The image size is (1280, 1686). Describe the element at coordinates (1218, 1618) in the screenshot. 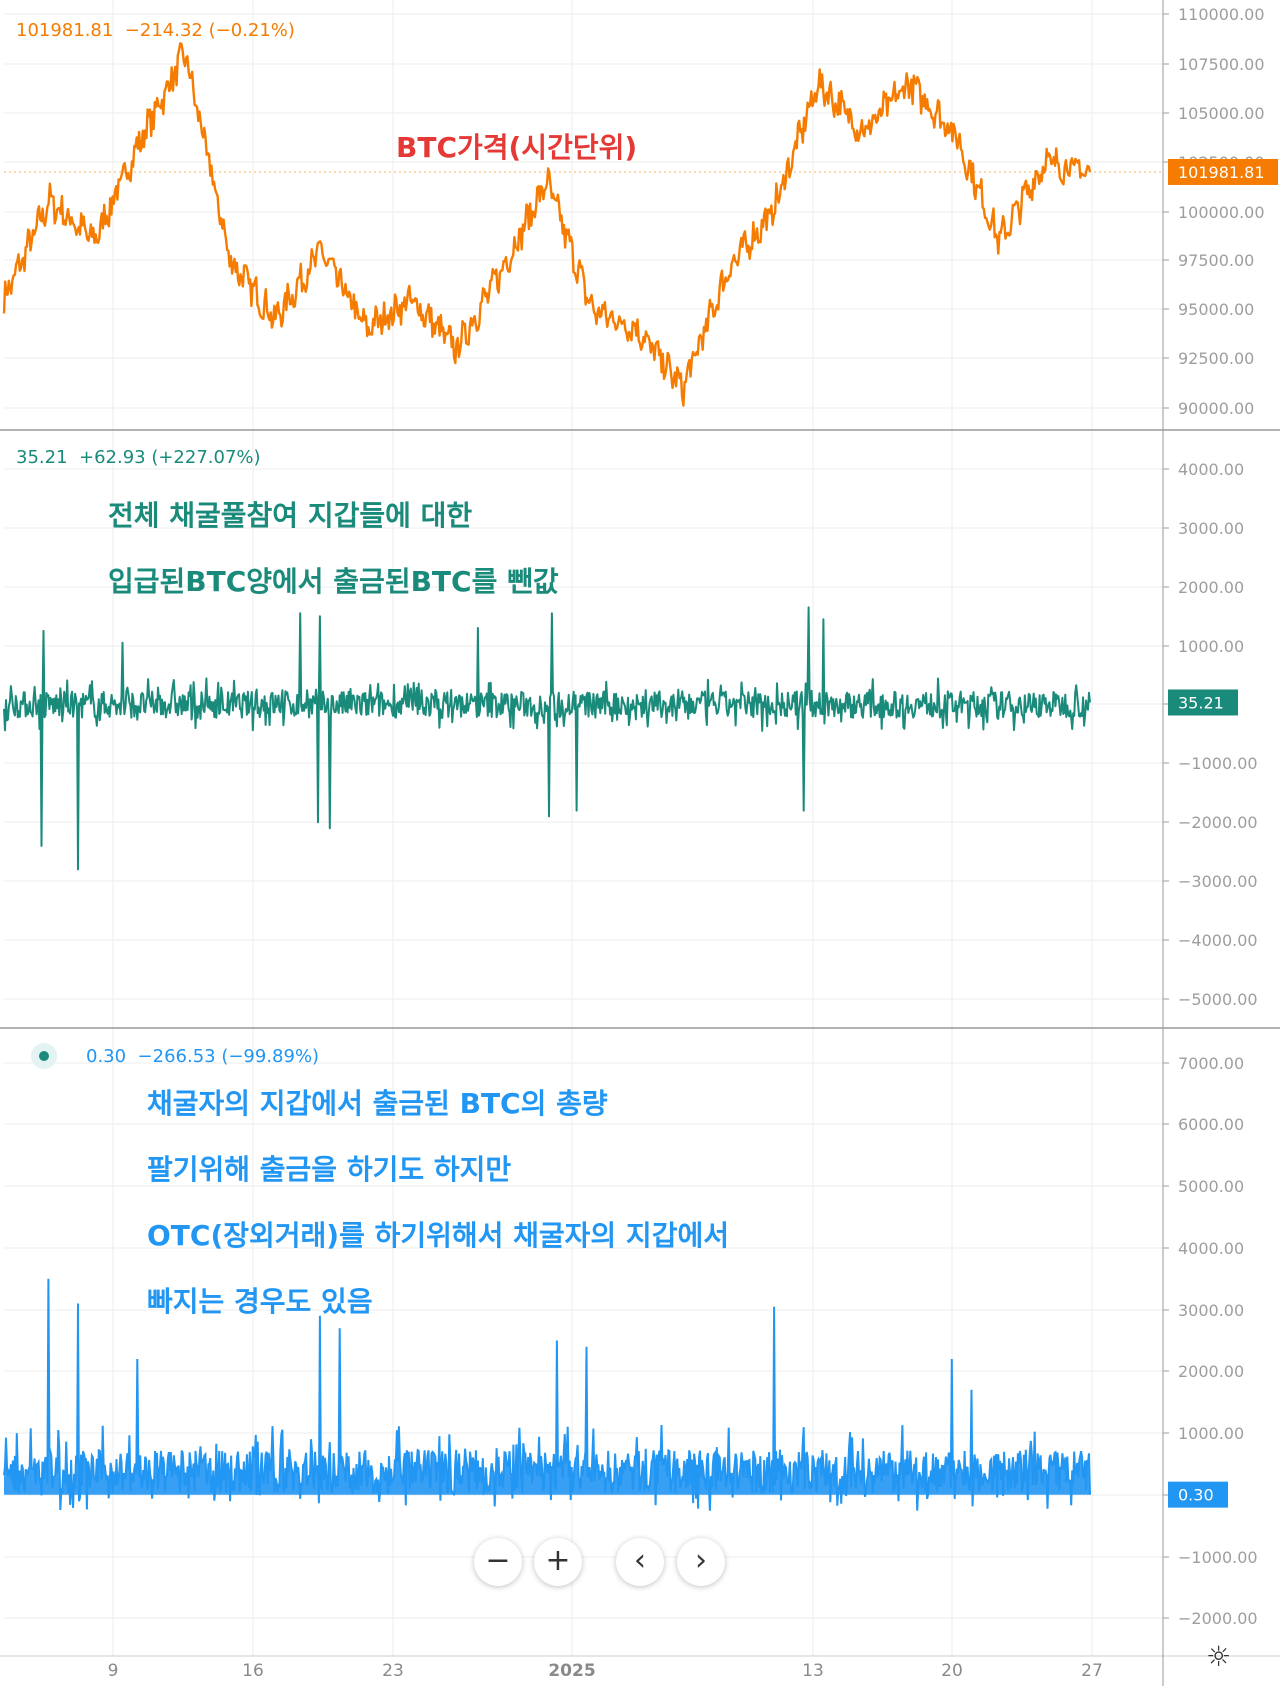

I see `y-tick-label-pane3: −2000.00` at that location.